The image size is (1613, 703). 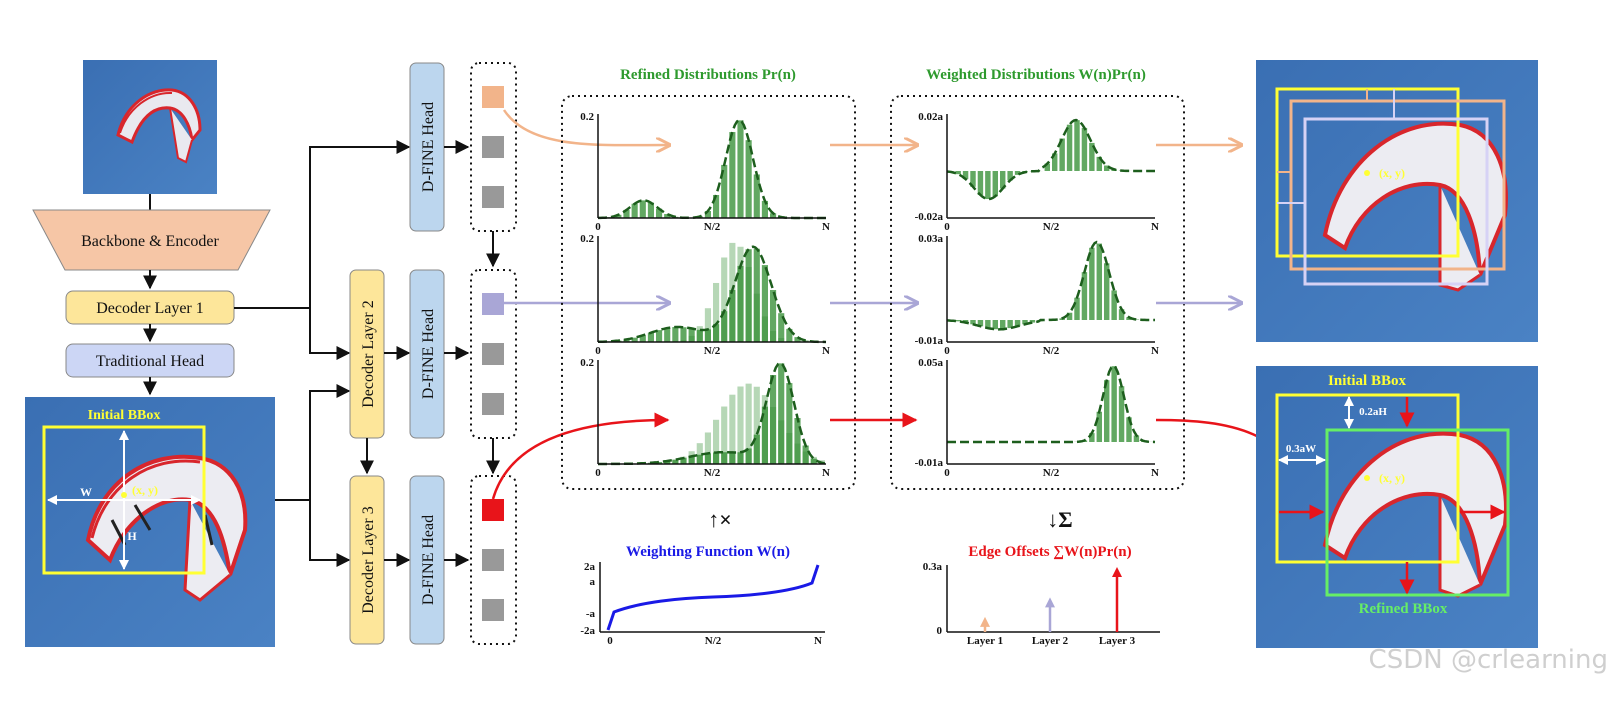 What do you see at coordinates (826, 227) in the screenshot?
I see `refined-plot-1-xtick: N` at bounding box center [826, 227].